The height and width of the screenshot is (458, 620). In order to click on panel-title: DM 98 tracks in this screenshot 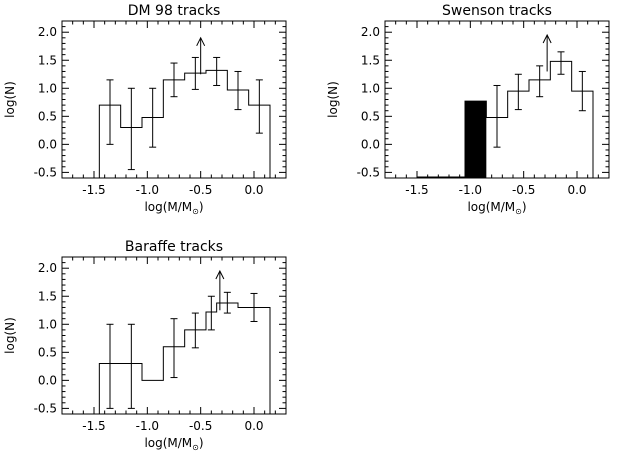, I will do `click(174, 11)`.